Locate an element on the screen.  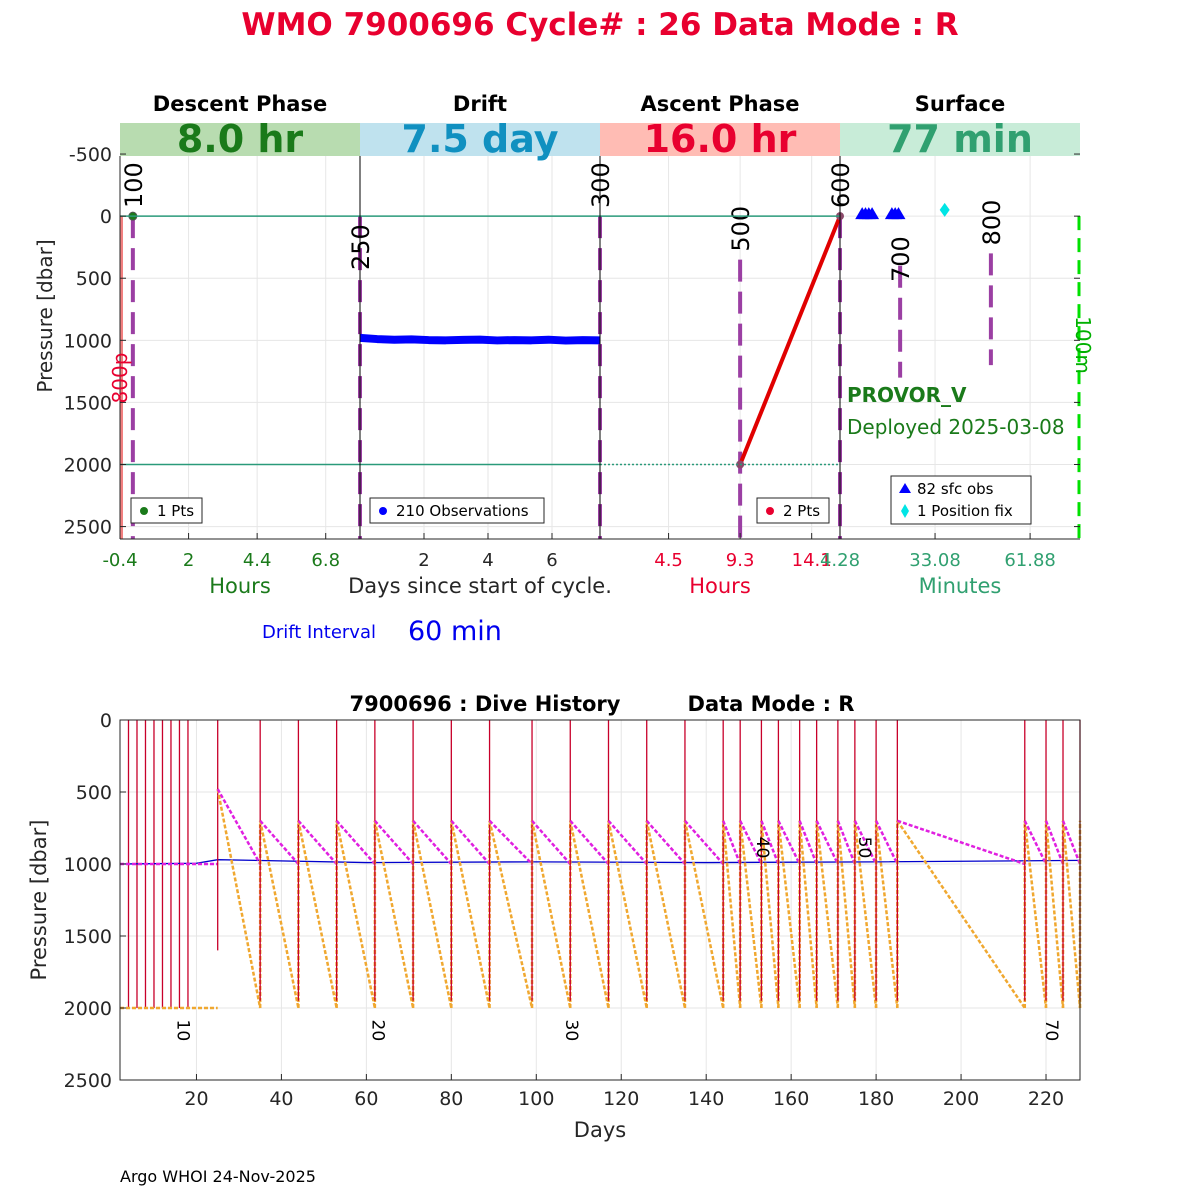
phase-title: Ascent Phase is located at coordinates (720, 104).